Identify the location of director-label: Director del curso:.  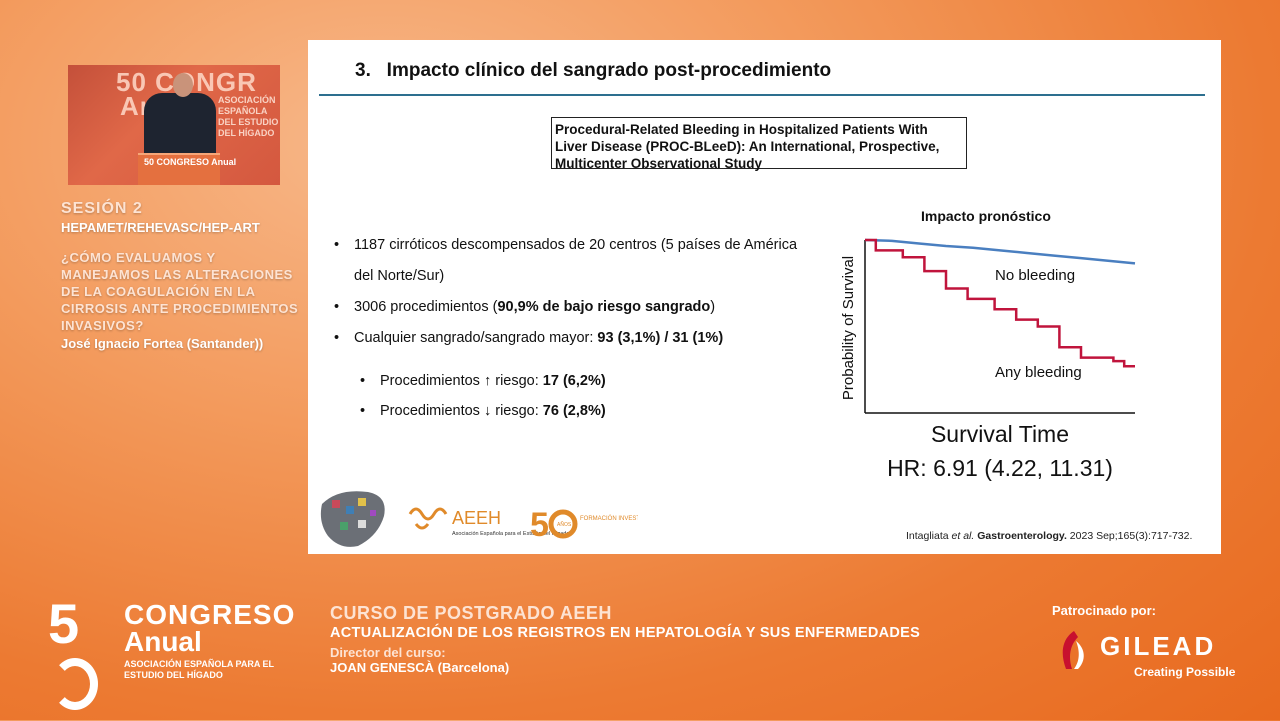
(388, 652).